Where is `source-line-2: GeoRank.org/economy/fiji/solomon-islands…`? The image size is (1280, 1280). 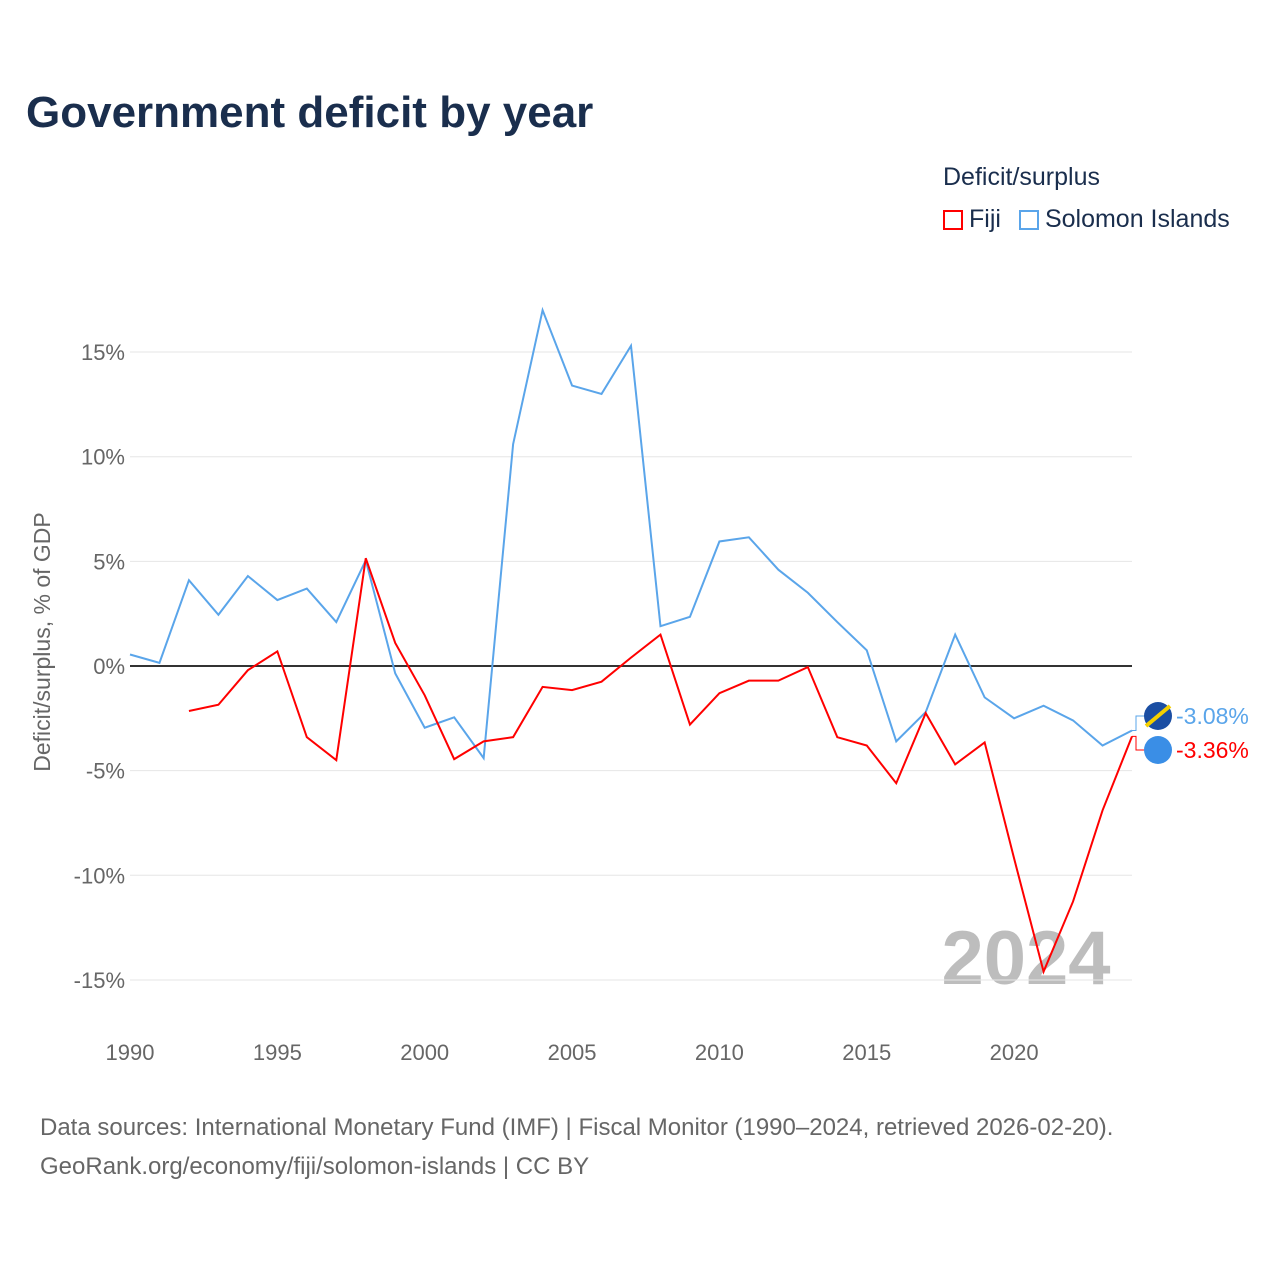 source-line-2: GeoRank.org/economy/fiji/solomon-islands… is located at coordinates (315, 1166).